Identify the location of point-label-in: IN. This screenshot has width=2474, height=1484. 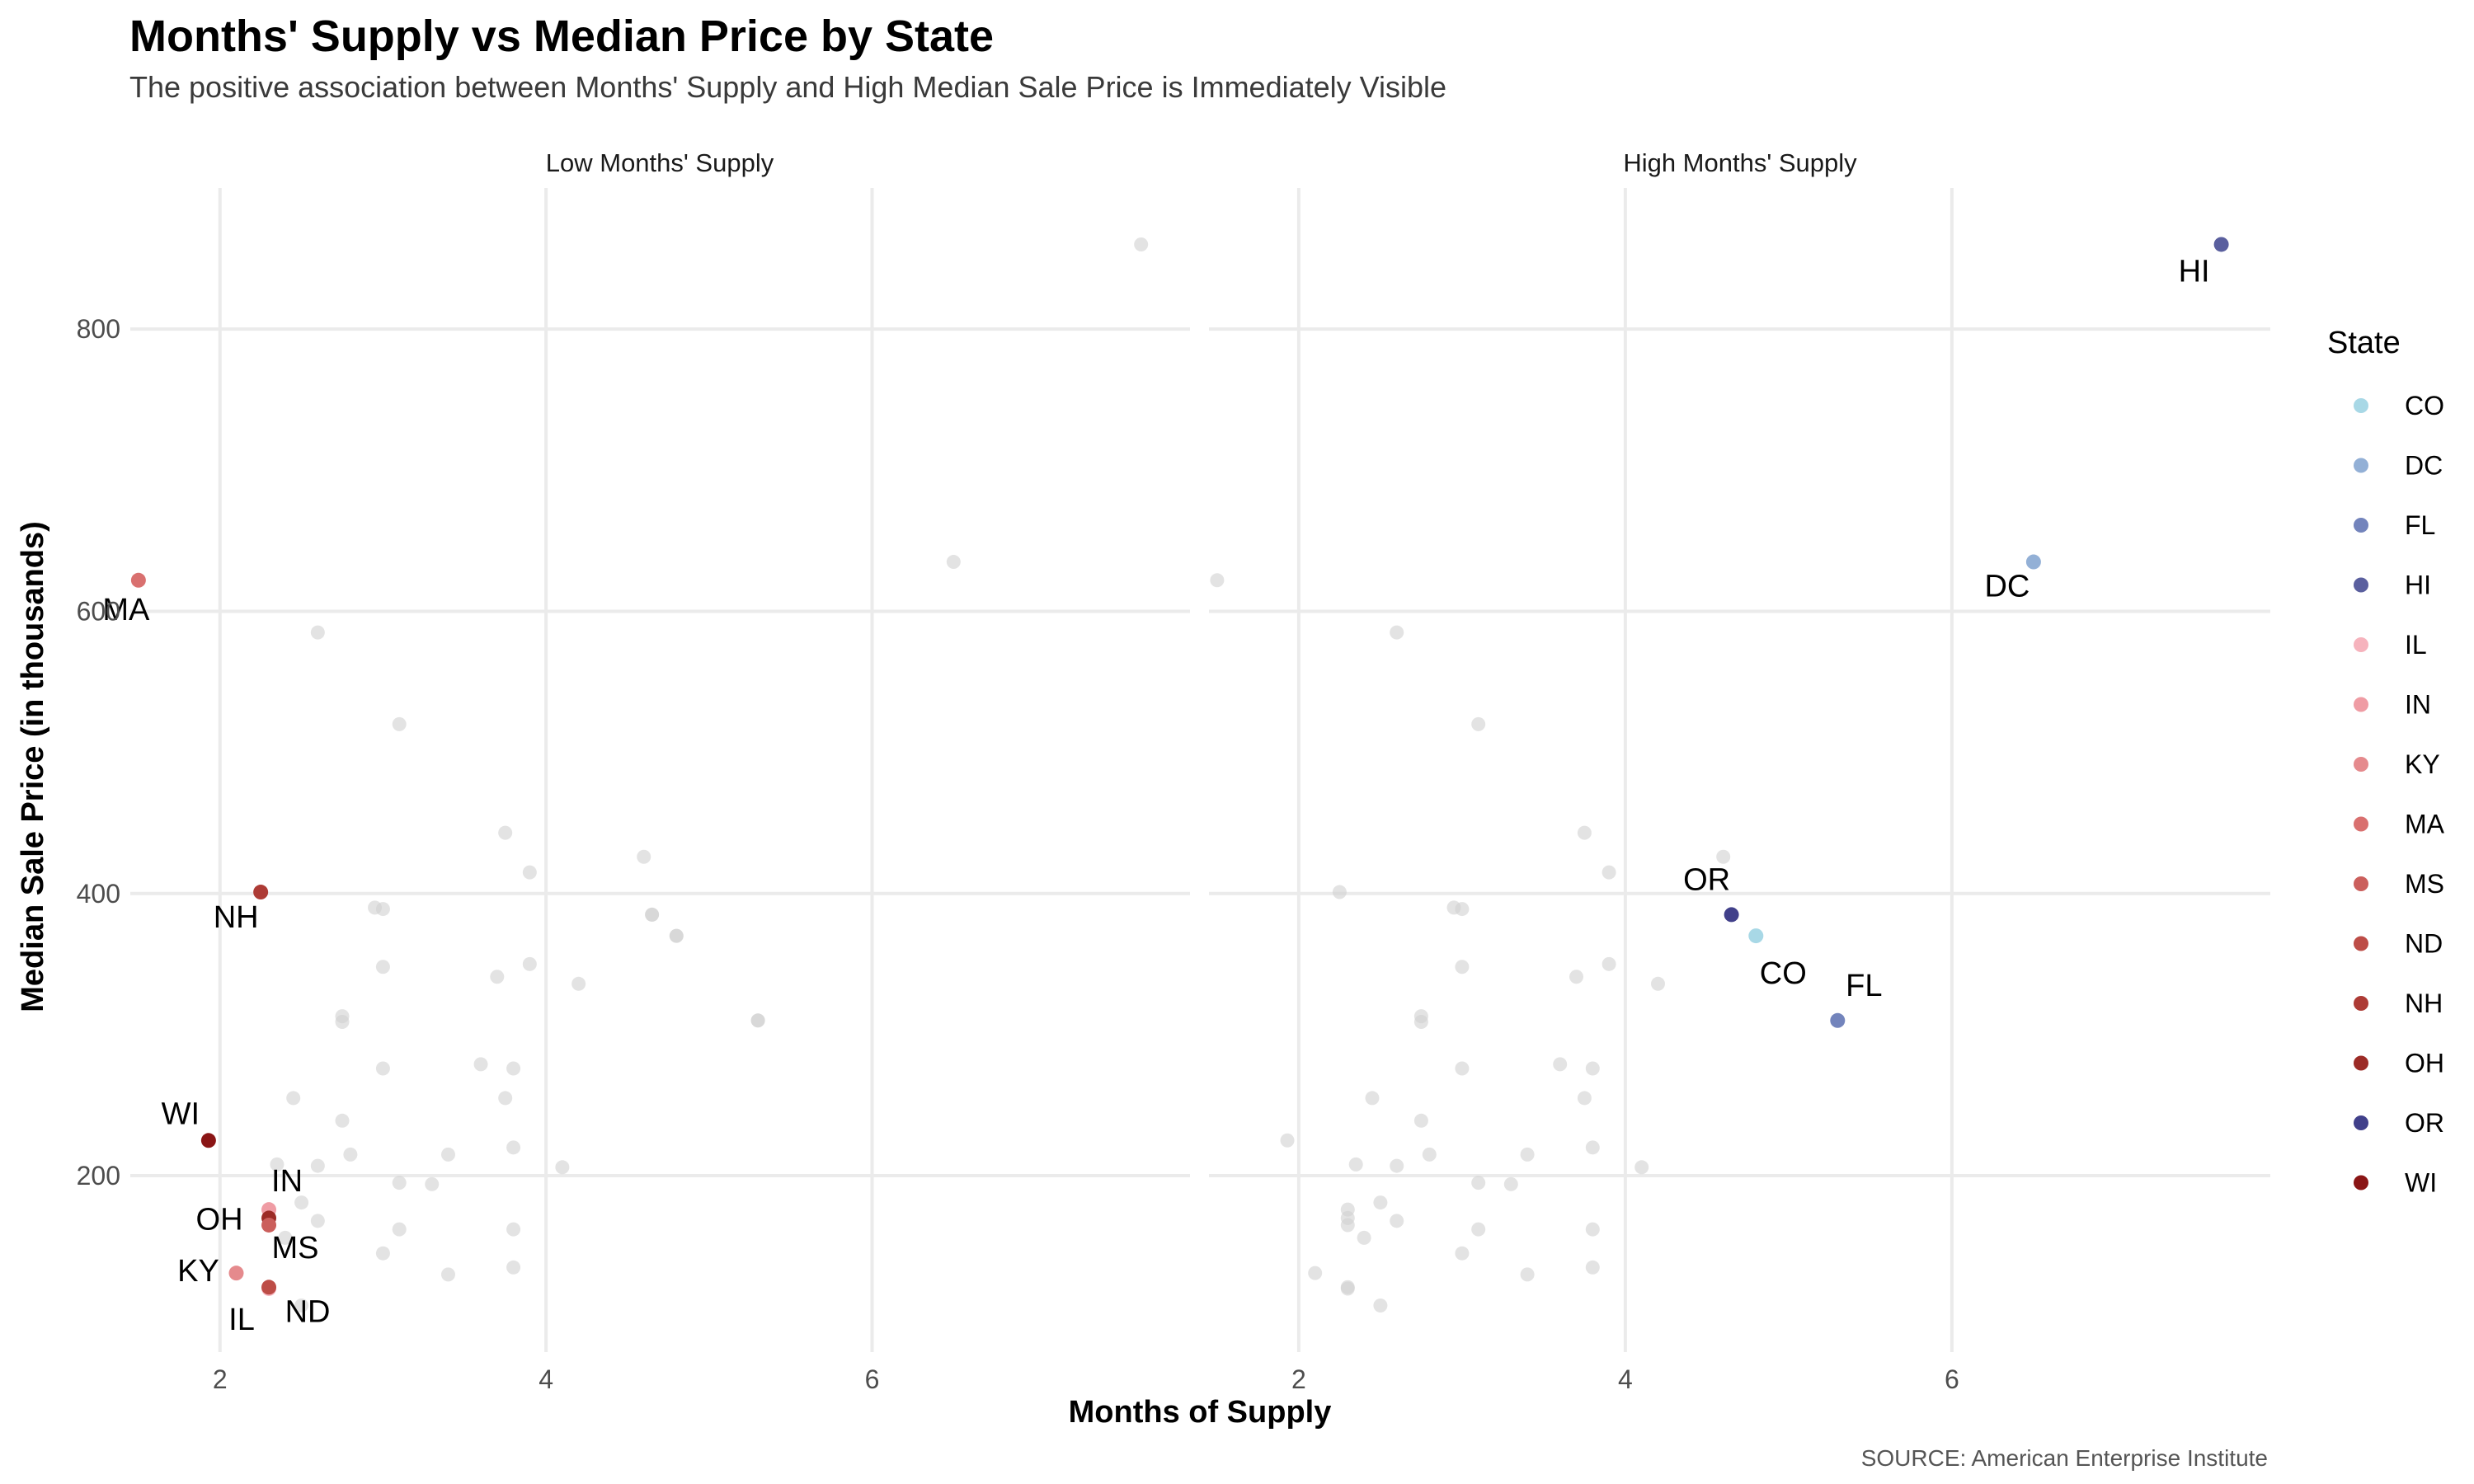
(287, 1181).